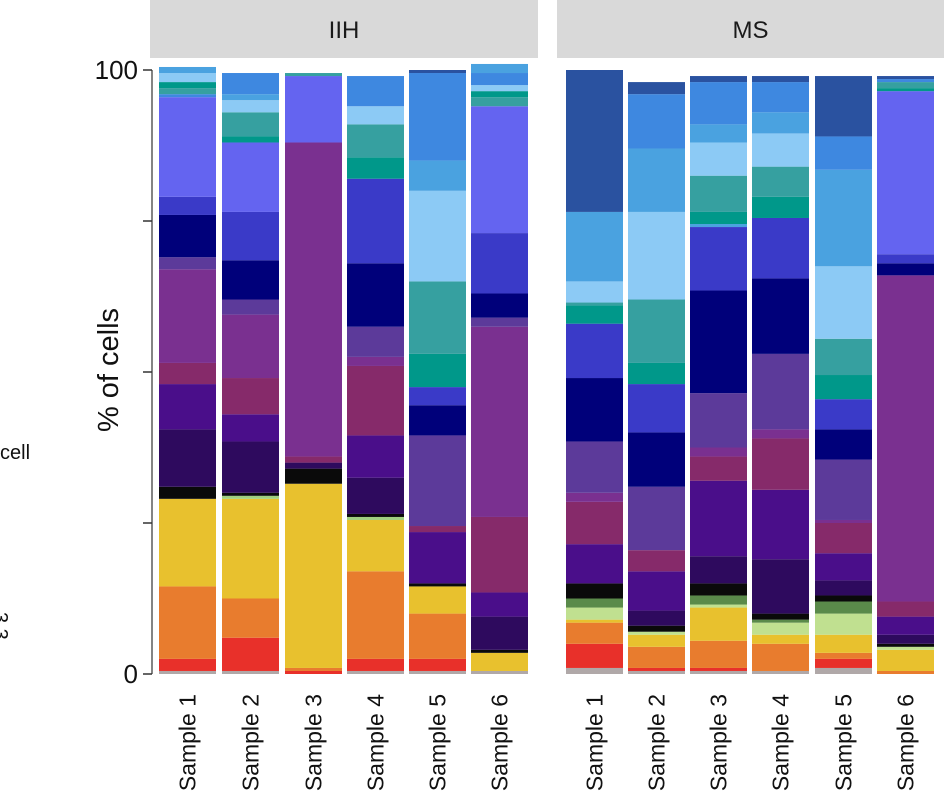 This screenshot has width=944, height=808. What do you see at coordinates (376, 742) in the screenshot?
I see `x-tick-label: Sample 4` at bounding box center [376, 742].